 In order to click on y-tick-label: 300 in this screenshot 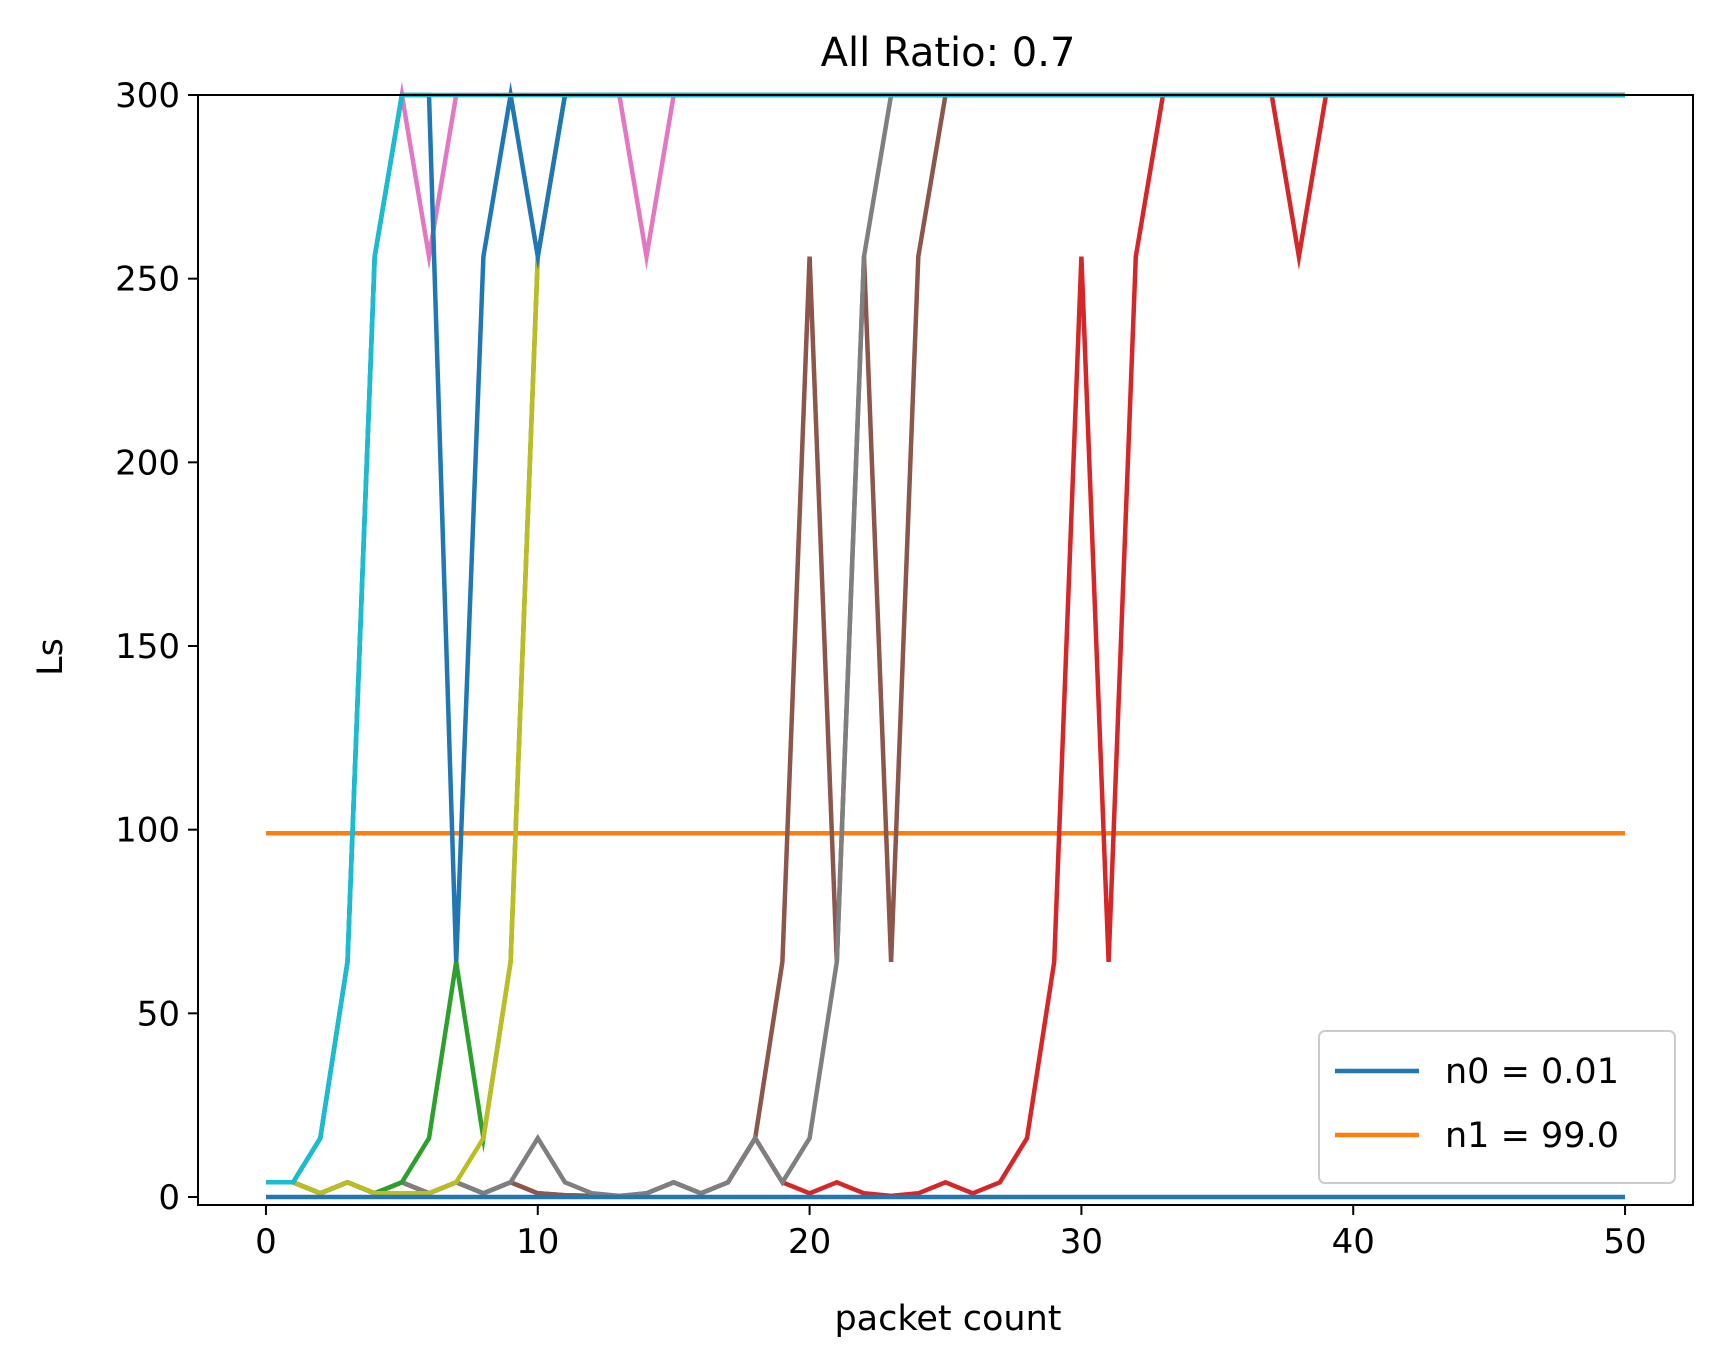, I will do `click(147, 96)`.